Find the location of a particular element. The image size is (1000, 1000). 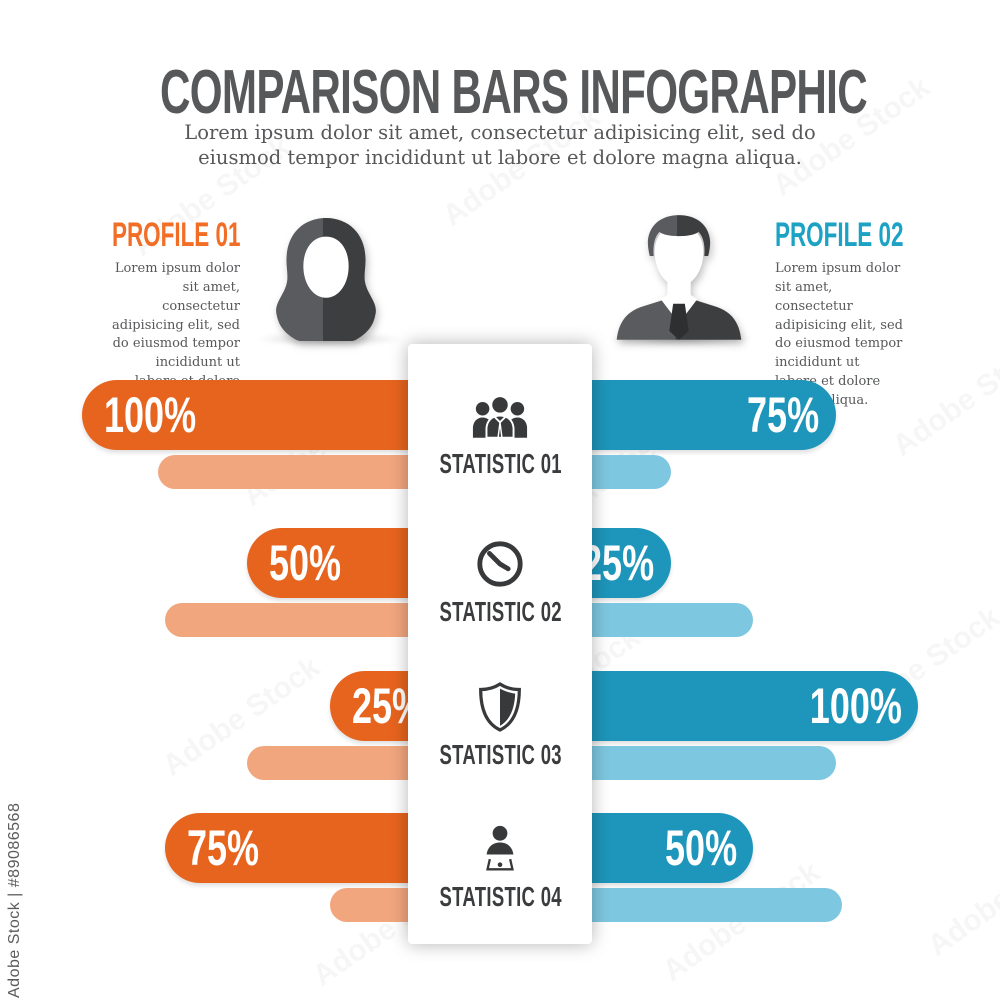

profile-01-heading: PROFILE 01 is located at coordinates (176, 235).